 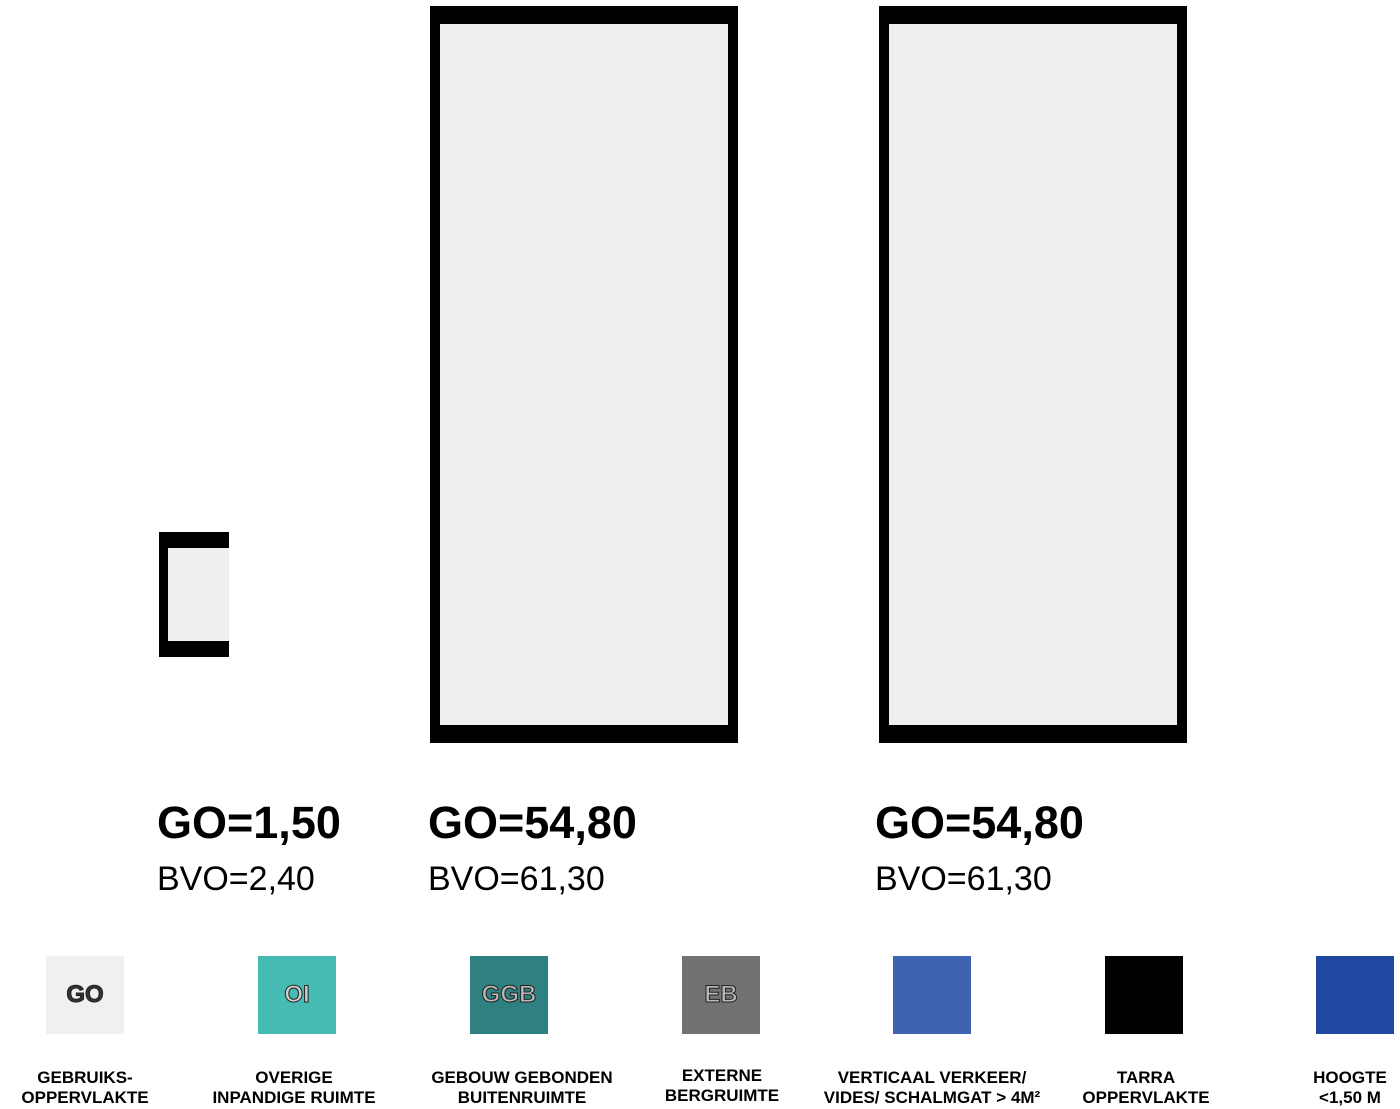 I want to click on legend-item-oi: OI OVERIGE INPANDIGE RUIMTE, so click(x=294, y=1032).